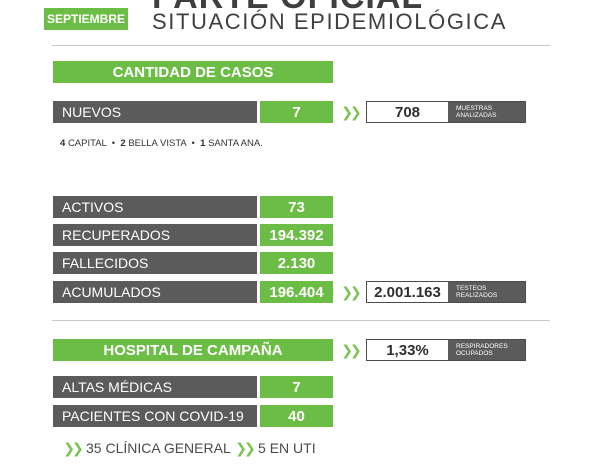 The image size is (594, 475). What do you see at coordinates (155, 416) in the screenshot?
I see `row-label-pacientes: PACIENTES CON COVID-19` at bounding box center [155, 416].